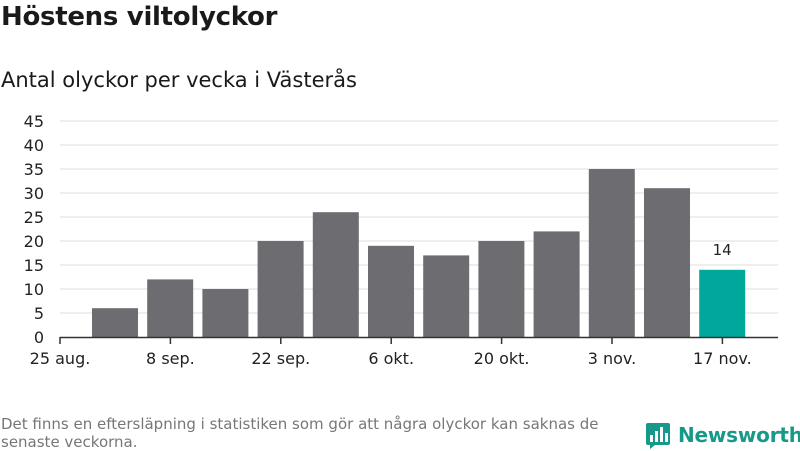 This screenshot has width=800, height=451. Describe the element at coordinates (391, 358) in the screenshot. I see `x-tick-label: 6 okt.` at that location.